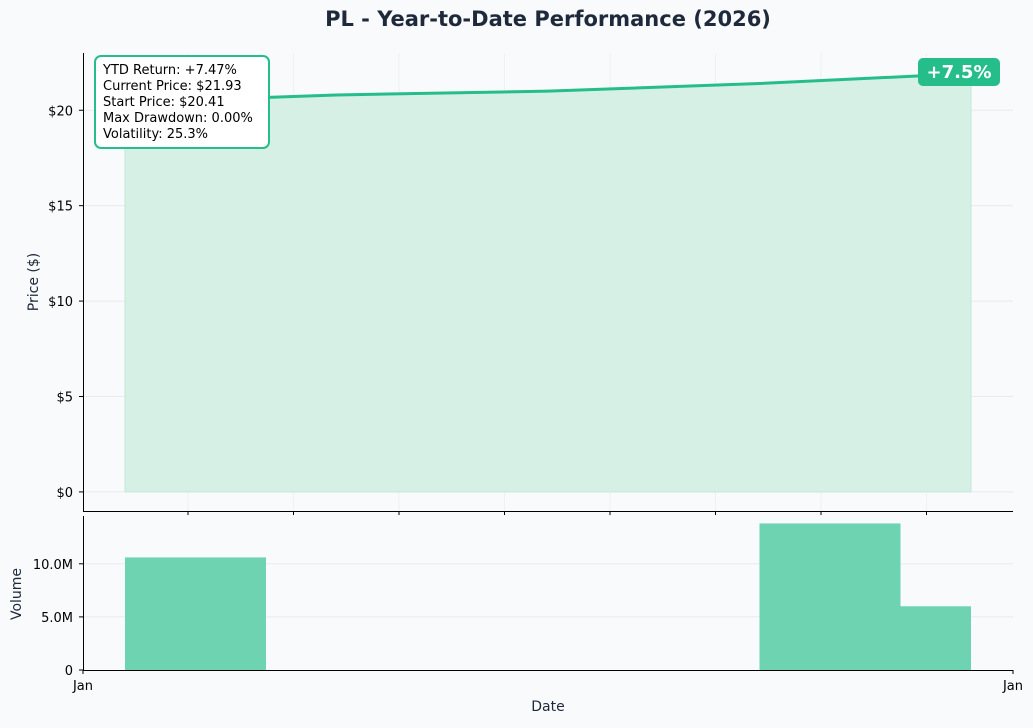 The width and height of the screenshot is (1033, 728). I want to click on volume-y-tick-label: 0, so click(69, 671).